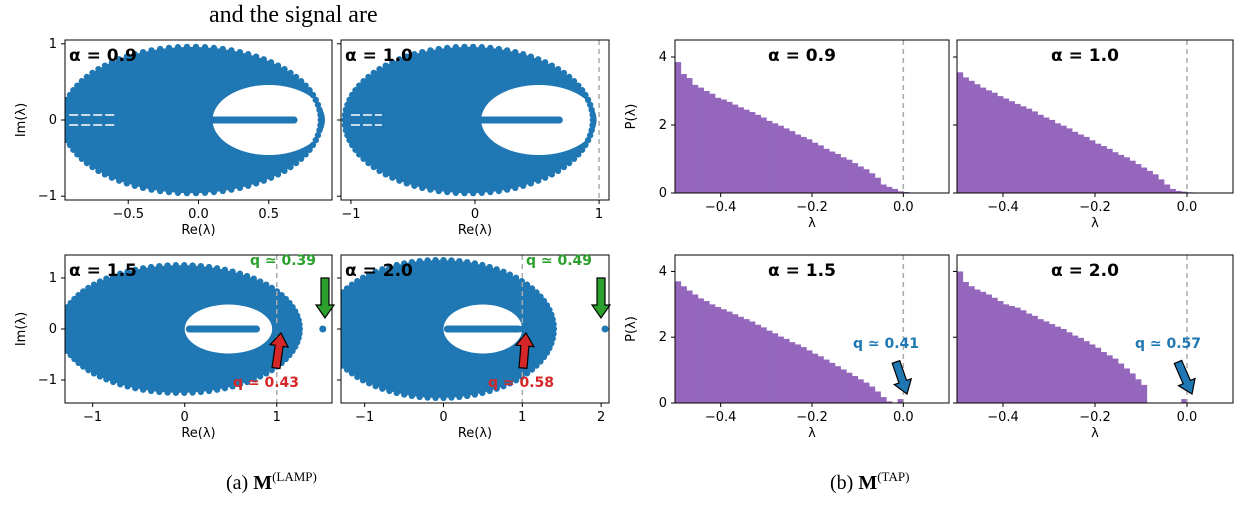 The image size is (1239, 507). Describe the element at coordinates (473, 347) in the screenshot. I see `panel-a-4: −1 0 1 2 Re(λ) α = 2.0 q ≃ 0.49 q ≃ 0.58` at that location.